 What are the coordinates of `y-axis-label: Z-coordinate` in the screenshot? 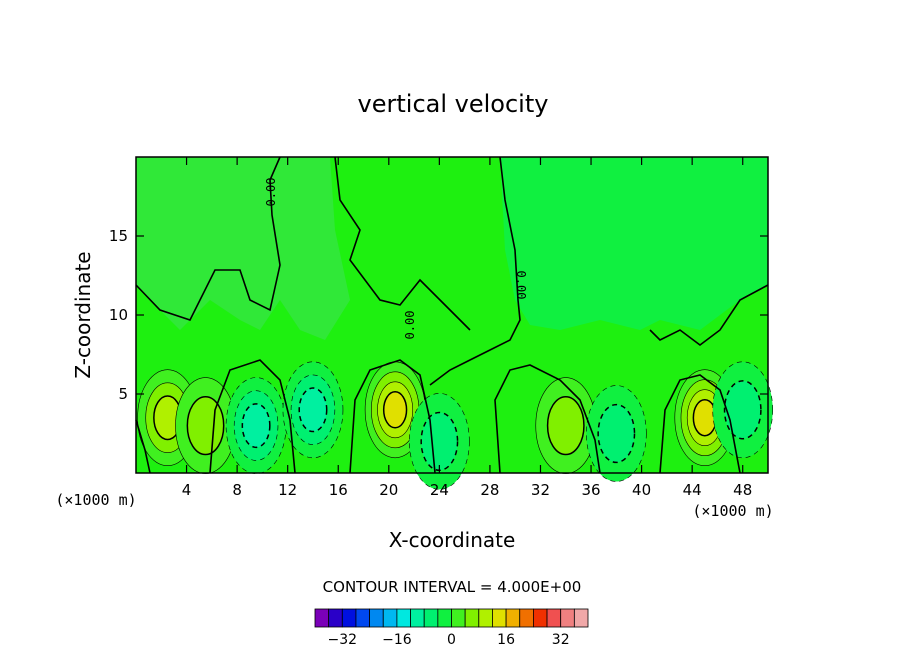 It's located at (83, 314).